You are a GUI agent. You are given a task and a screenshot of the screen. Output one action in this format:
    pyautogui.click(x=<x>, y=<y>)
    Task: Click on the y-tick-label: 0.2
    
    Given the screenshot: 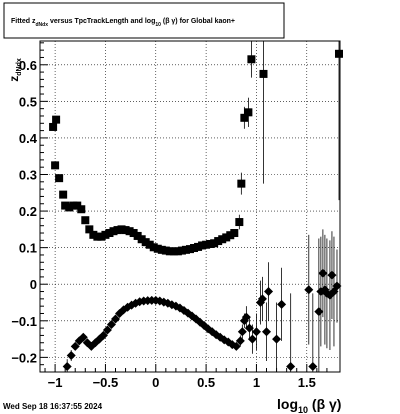 What is the action you would take?
    pyautogui.click(x=28, y=211)
    